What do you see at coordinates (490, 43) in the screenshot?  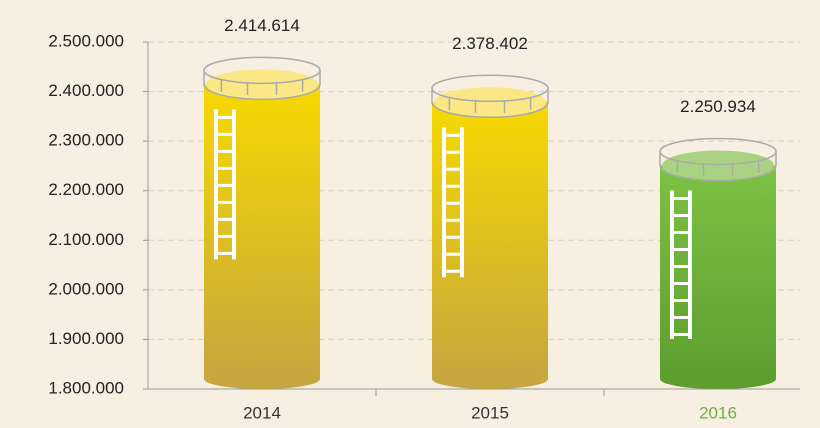 I see `value-label: 2.378.402` at bounding box center [490, 43].